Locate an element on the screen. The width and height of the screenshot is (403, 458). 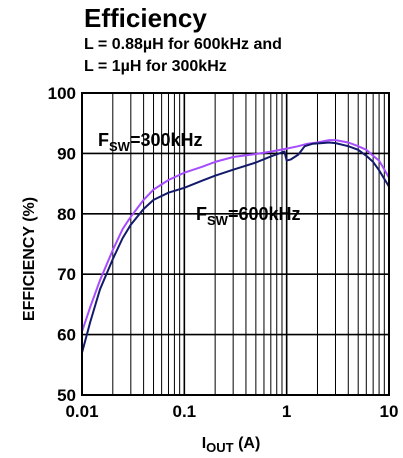
x-tick-label: 10 is located at coordinates (389, 411).